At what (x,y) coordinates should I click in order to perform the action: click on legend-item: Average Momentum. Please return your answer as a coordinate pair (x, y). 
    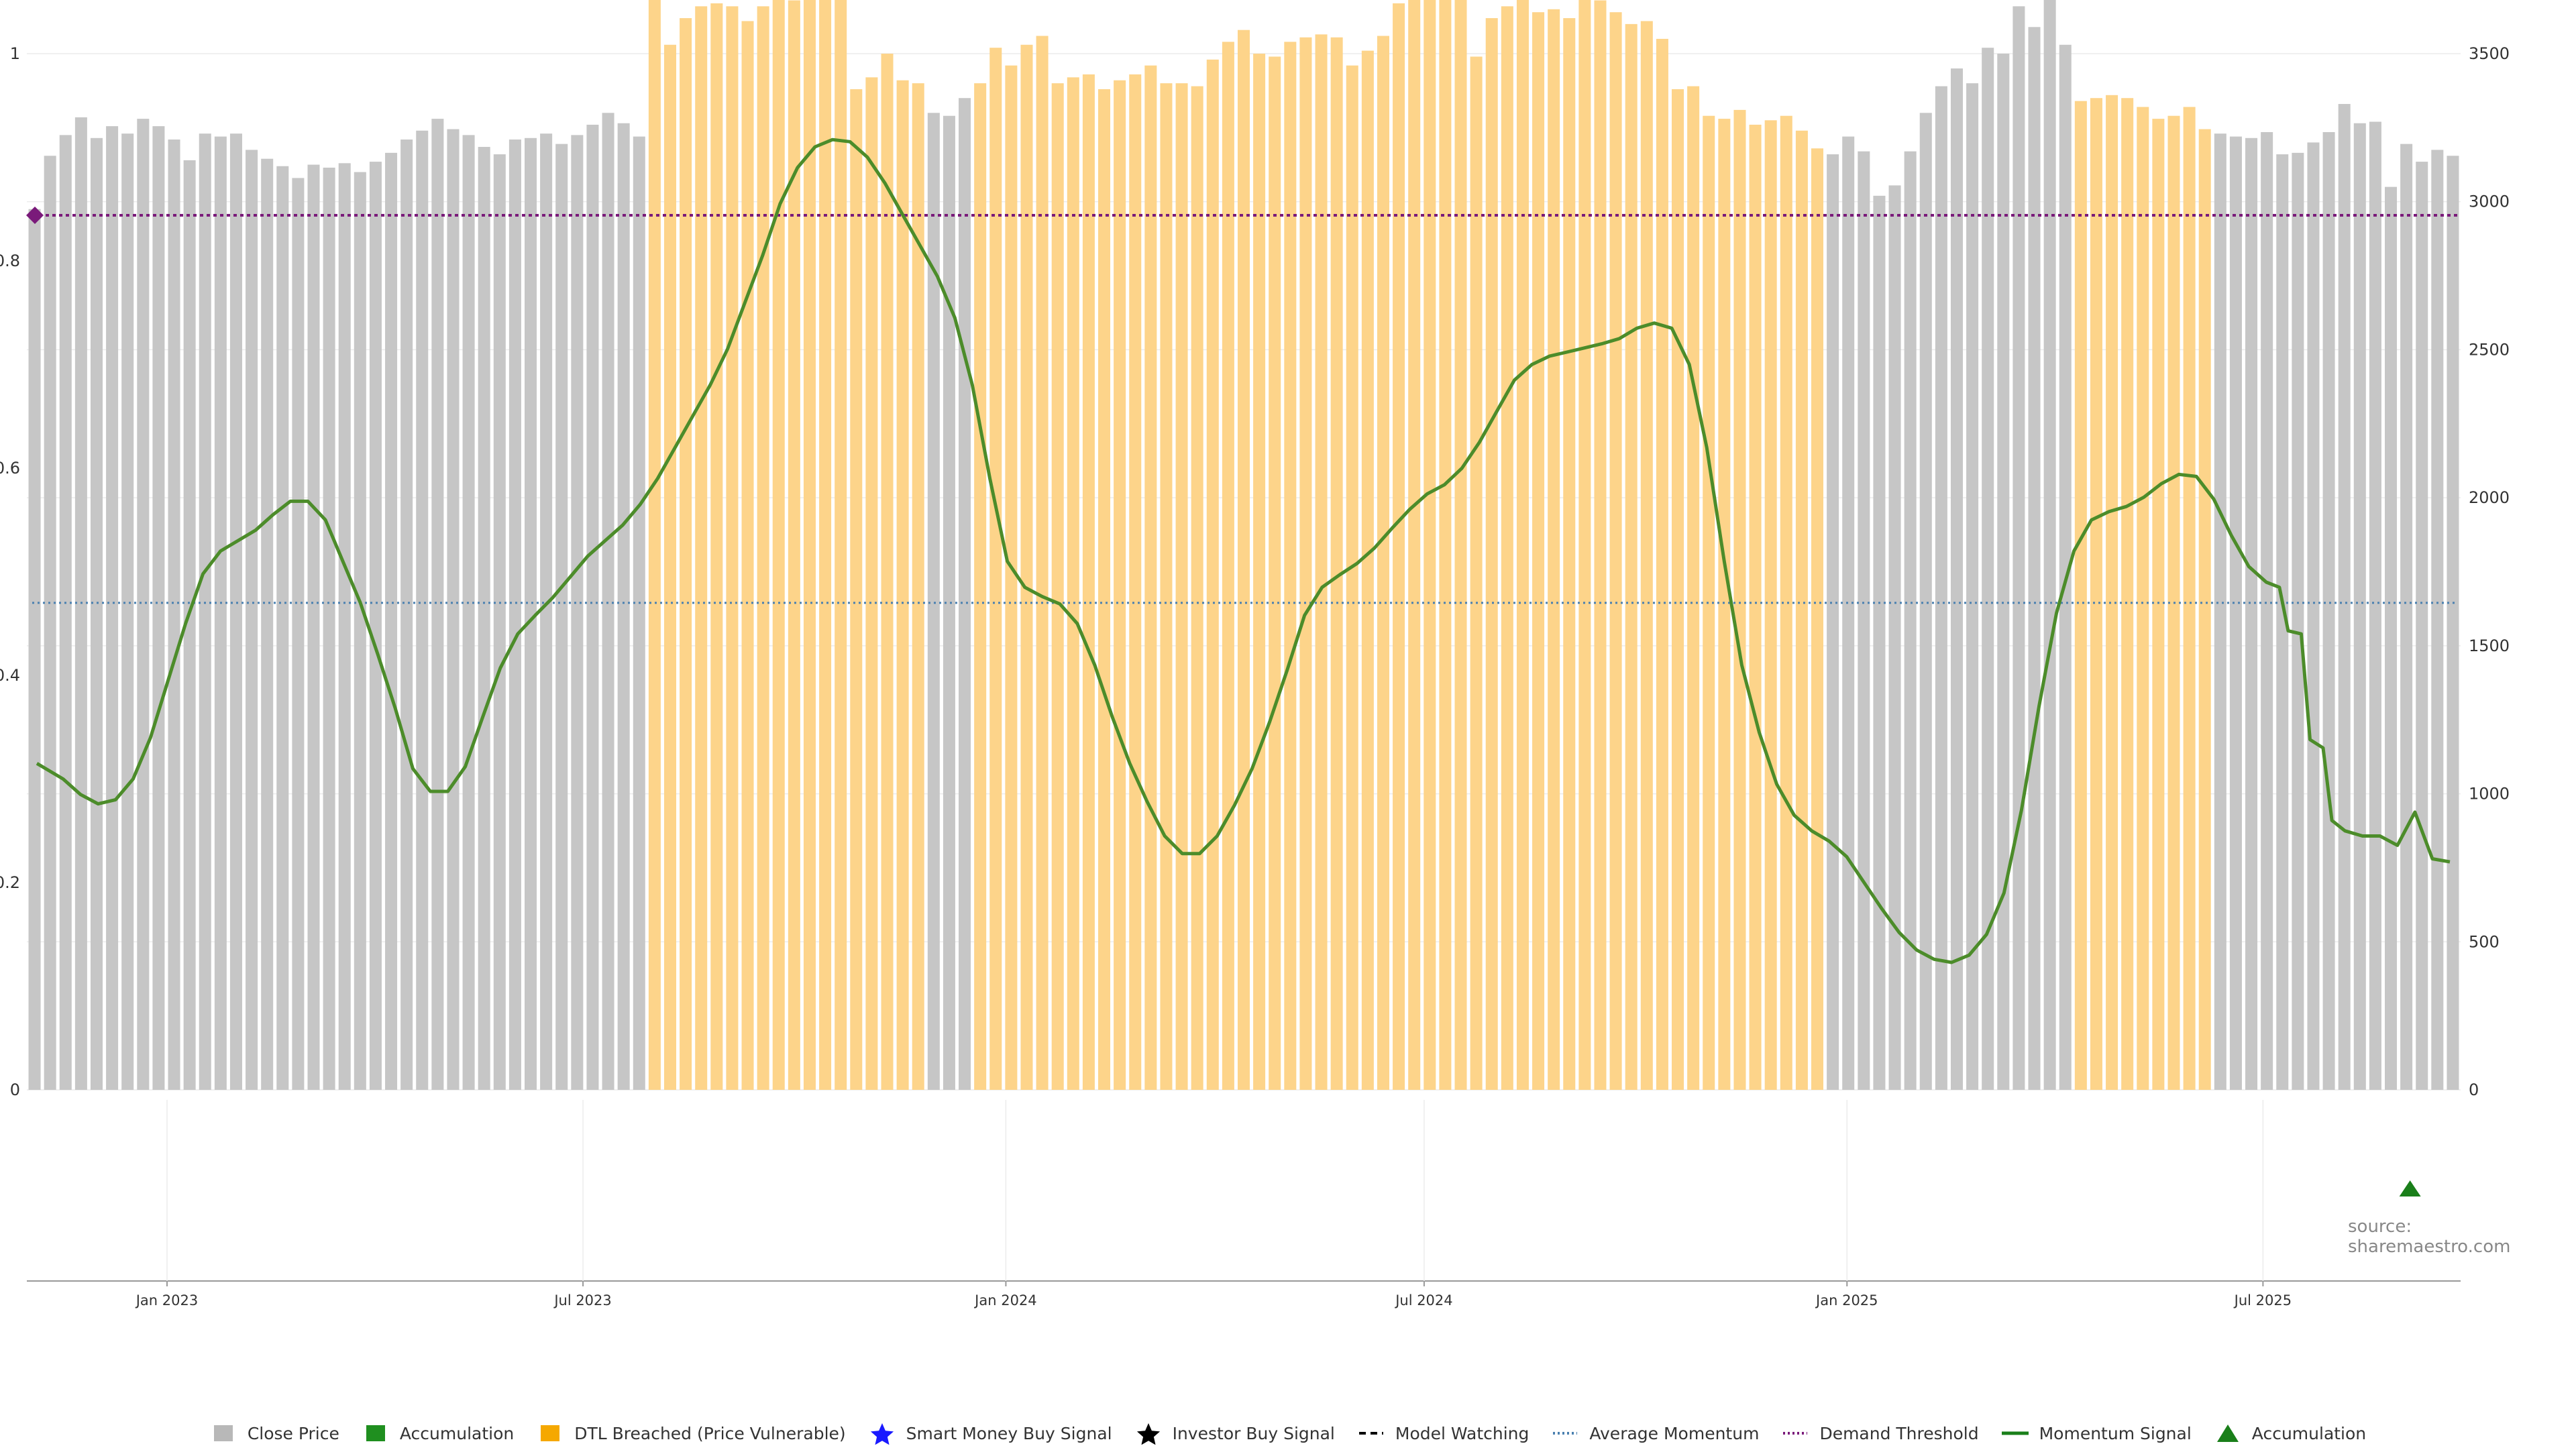
    Looking at the image, I should click on (1655, 1433).